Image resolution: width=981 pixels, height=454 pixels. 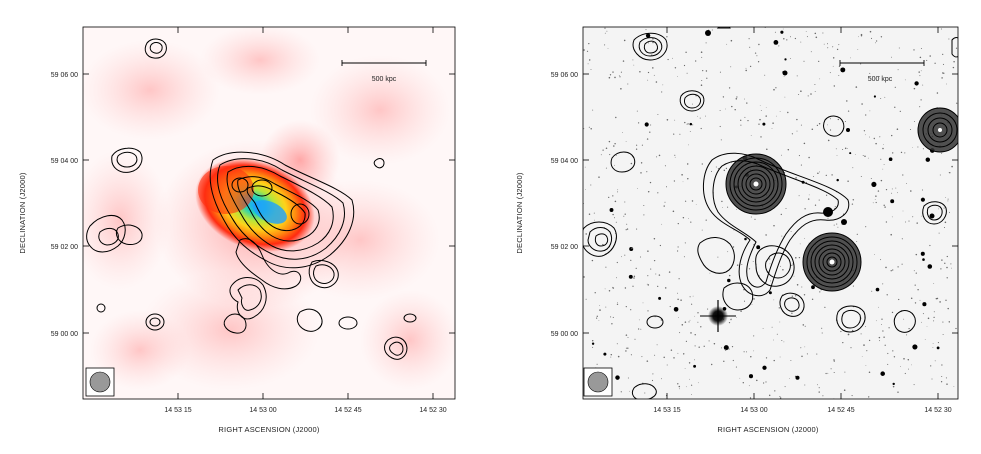 I want to click on right-x-tick-label: 14 53 00, so click(x=753, y=410).